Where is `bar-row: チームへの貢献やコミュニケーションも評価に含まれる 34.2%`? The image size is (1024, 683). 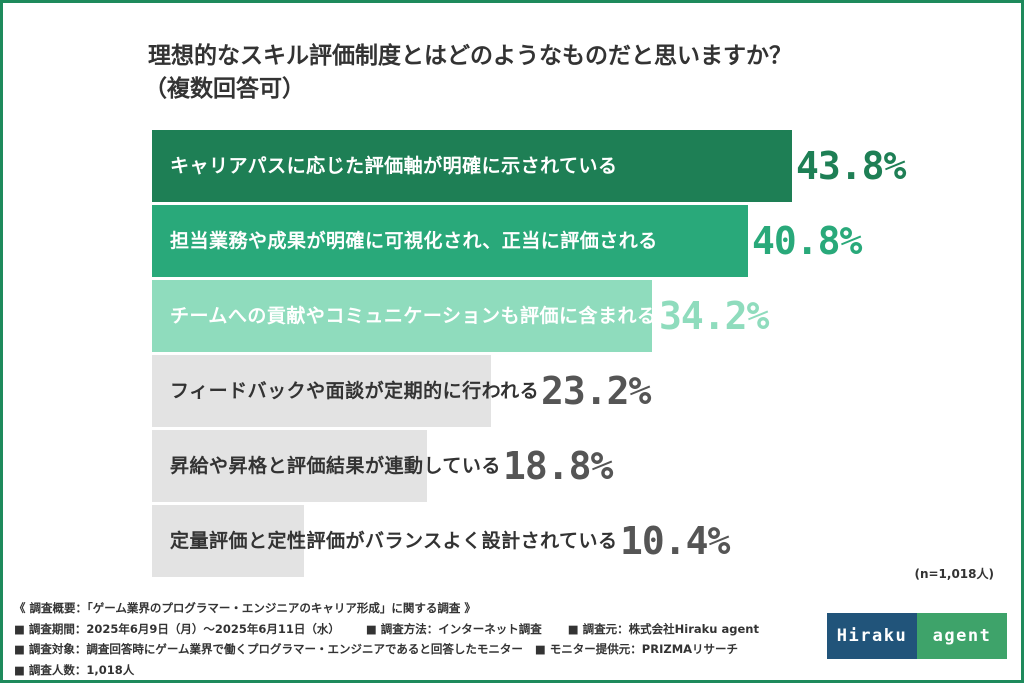
bar-row: チームへの貢献やコミュニケーションも評価に含まれる 34.2% is located at coordinates (582, 316).